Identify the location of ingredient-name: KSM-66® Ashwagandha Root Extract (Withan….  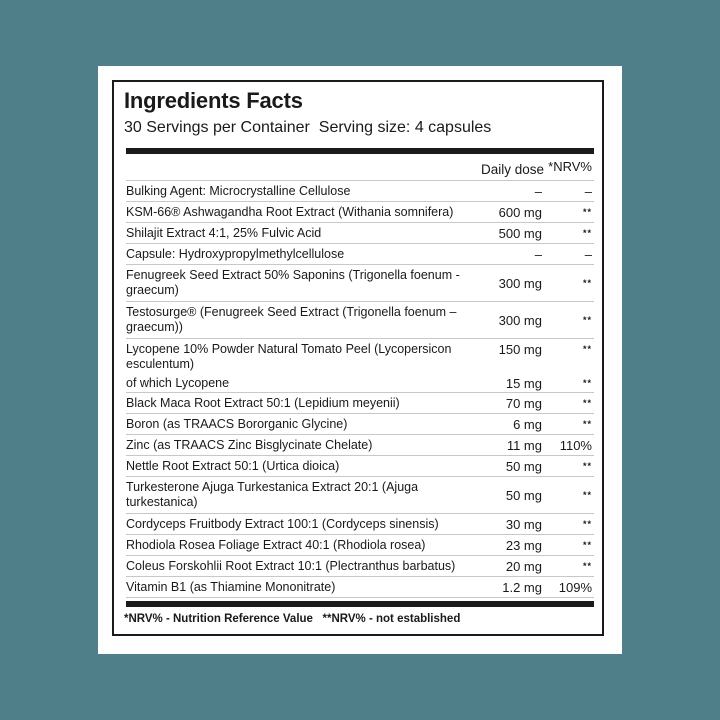
(290, 211).